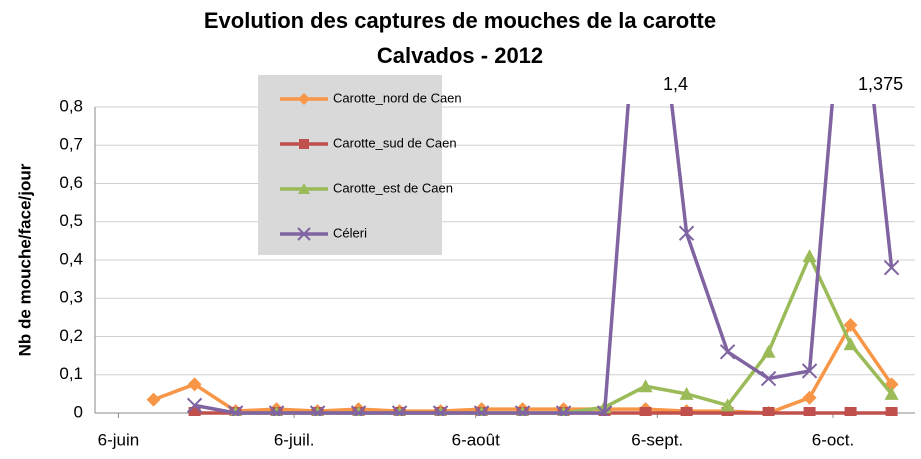 The height and width of the screenshot is (459, 921). What do you see at coordinates (393, 187) in the screenshot?
I see `legend-label: Carotte_est de Caen` at bounding box center [393, 187].